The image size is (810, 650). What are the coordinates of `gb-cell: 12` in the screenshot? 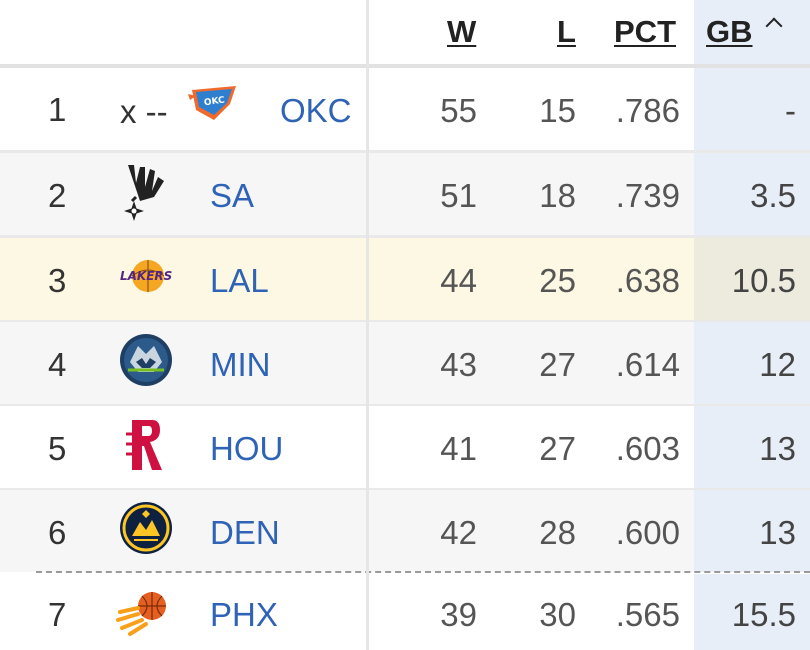 It's located at (777, 364).